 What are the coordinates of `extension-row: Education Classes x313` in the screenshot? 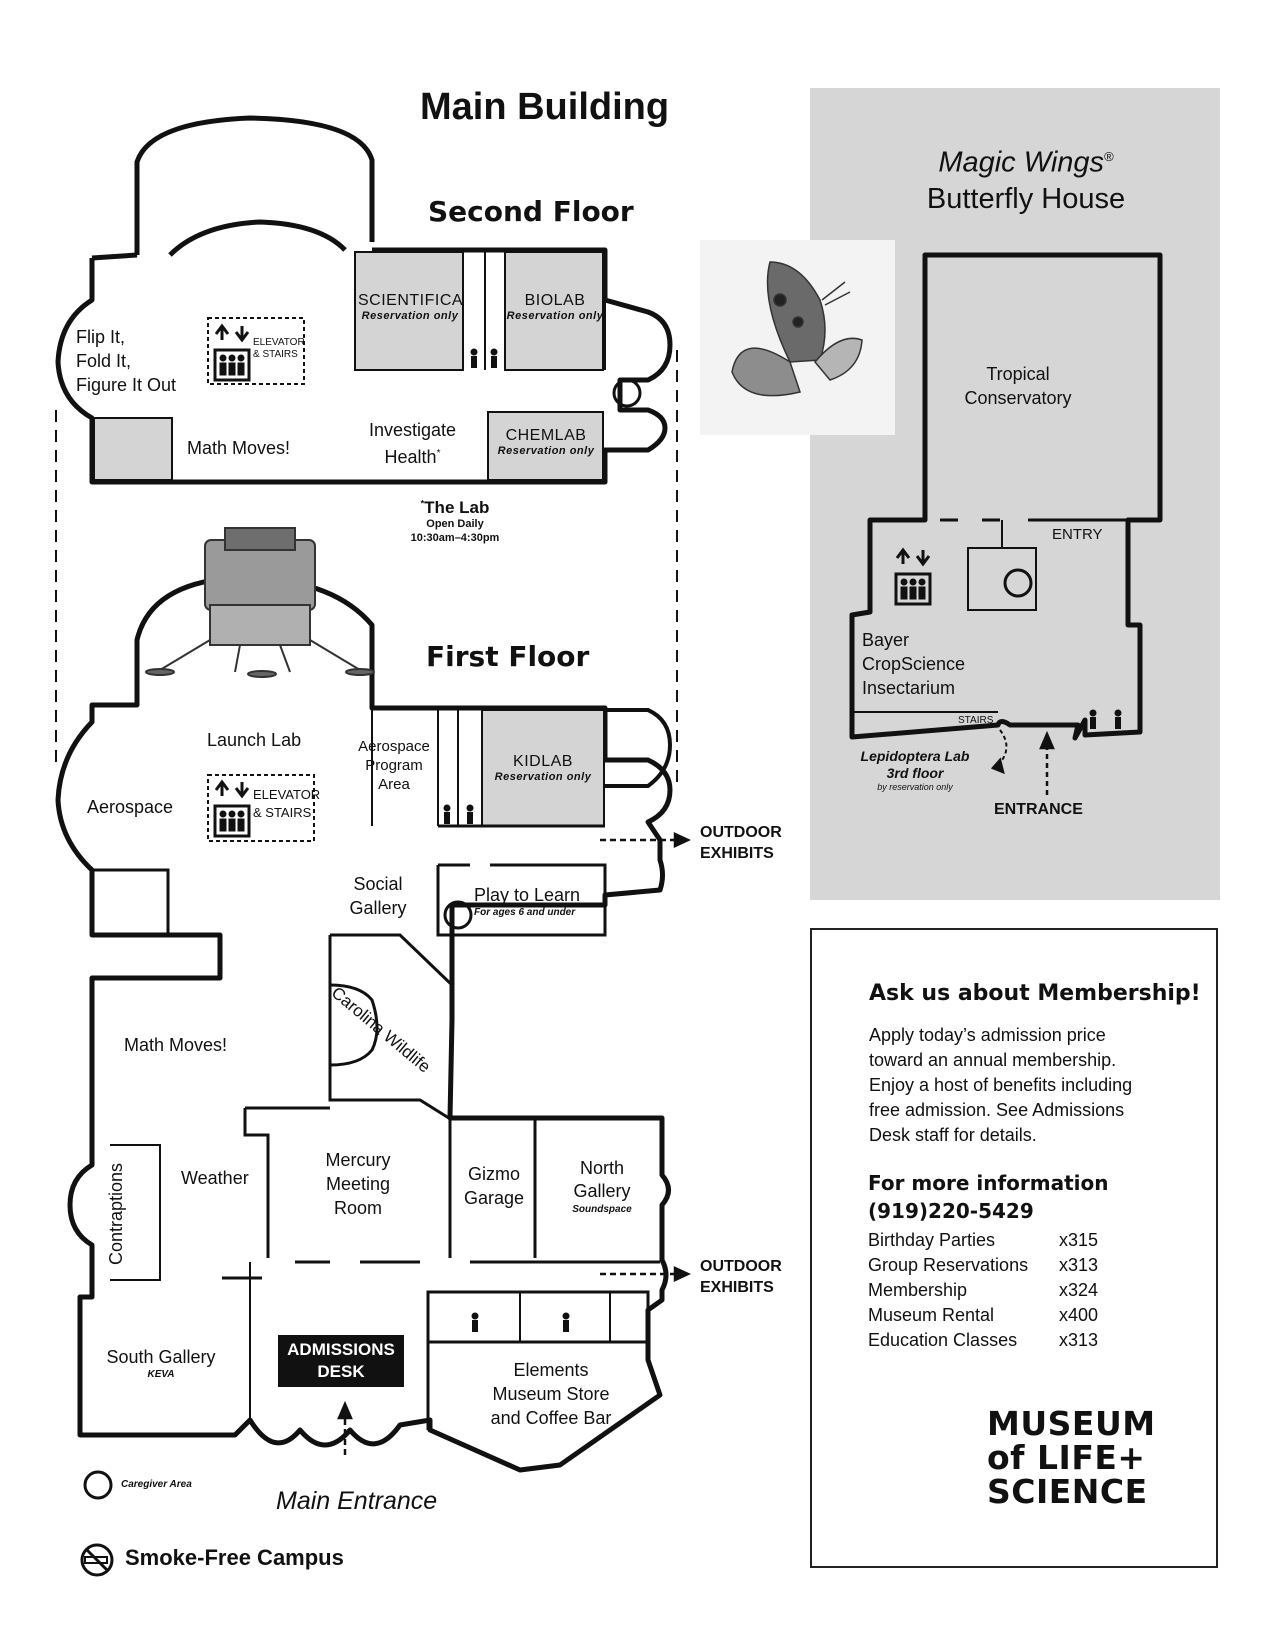 It's located at (983, 1340).